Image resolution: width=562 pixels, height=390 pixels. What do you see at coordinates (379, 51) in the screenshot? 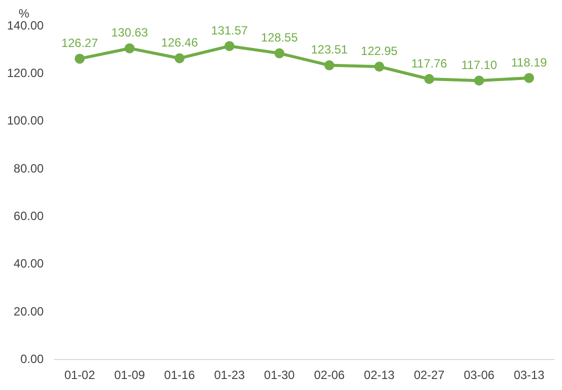
I see `data-label: 122.95` at bounding box center [379, 51].